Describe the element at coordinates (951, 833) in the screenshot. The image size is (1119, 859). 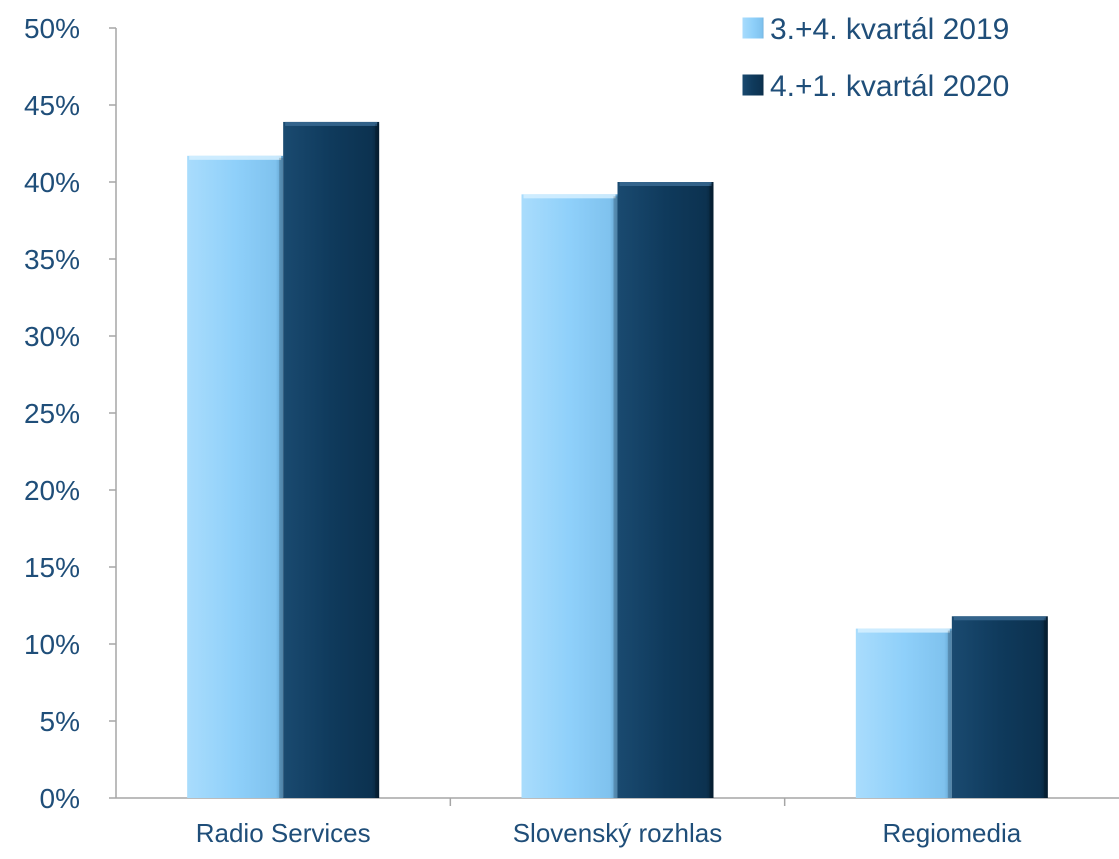
I see `x-category-label: Regiomedia` at that location.